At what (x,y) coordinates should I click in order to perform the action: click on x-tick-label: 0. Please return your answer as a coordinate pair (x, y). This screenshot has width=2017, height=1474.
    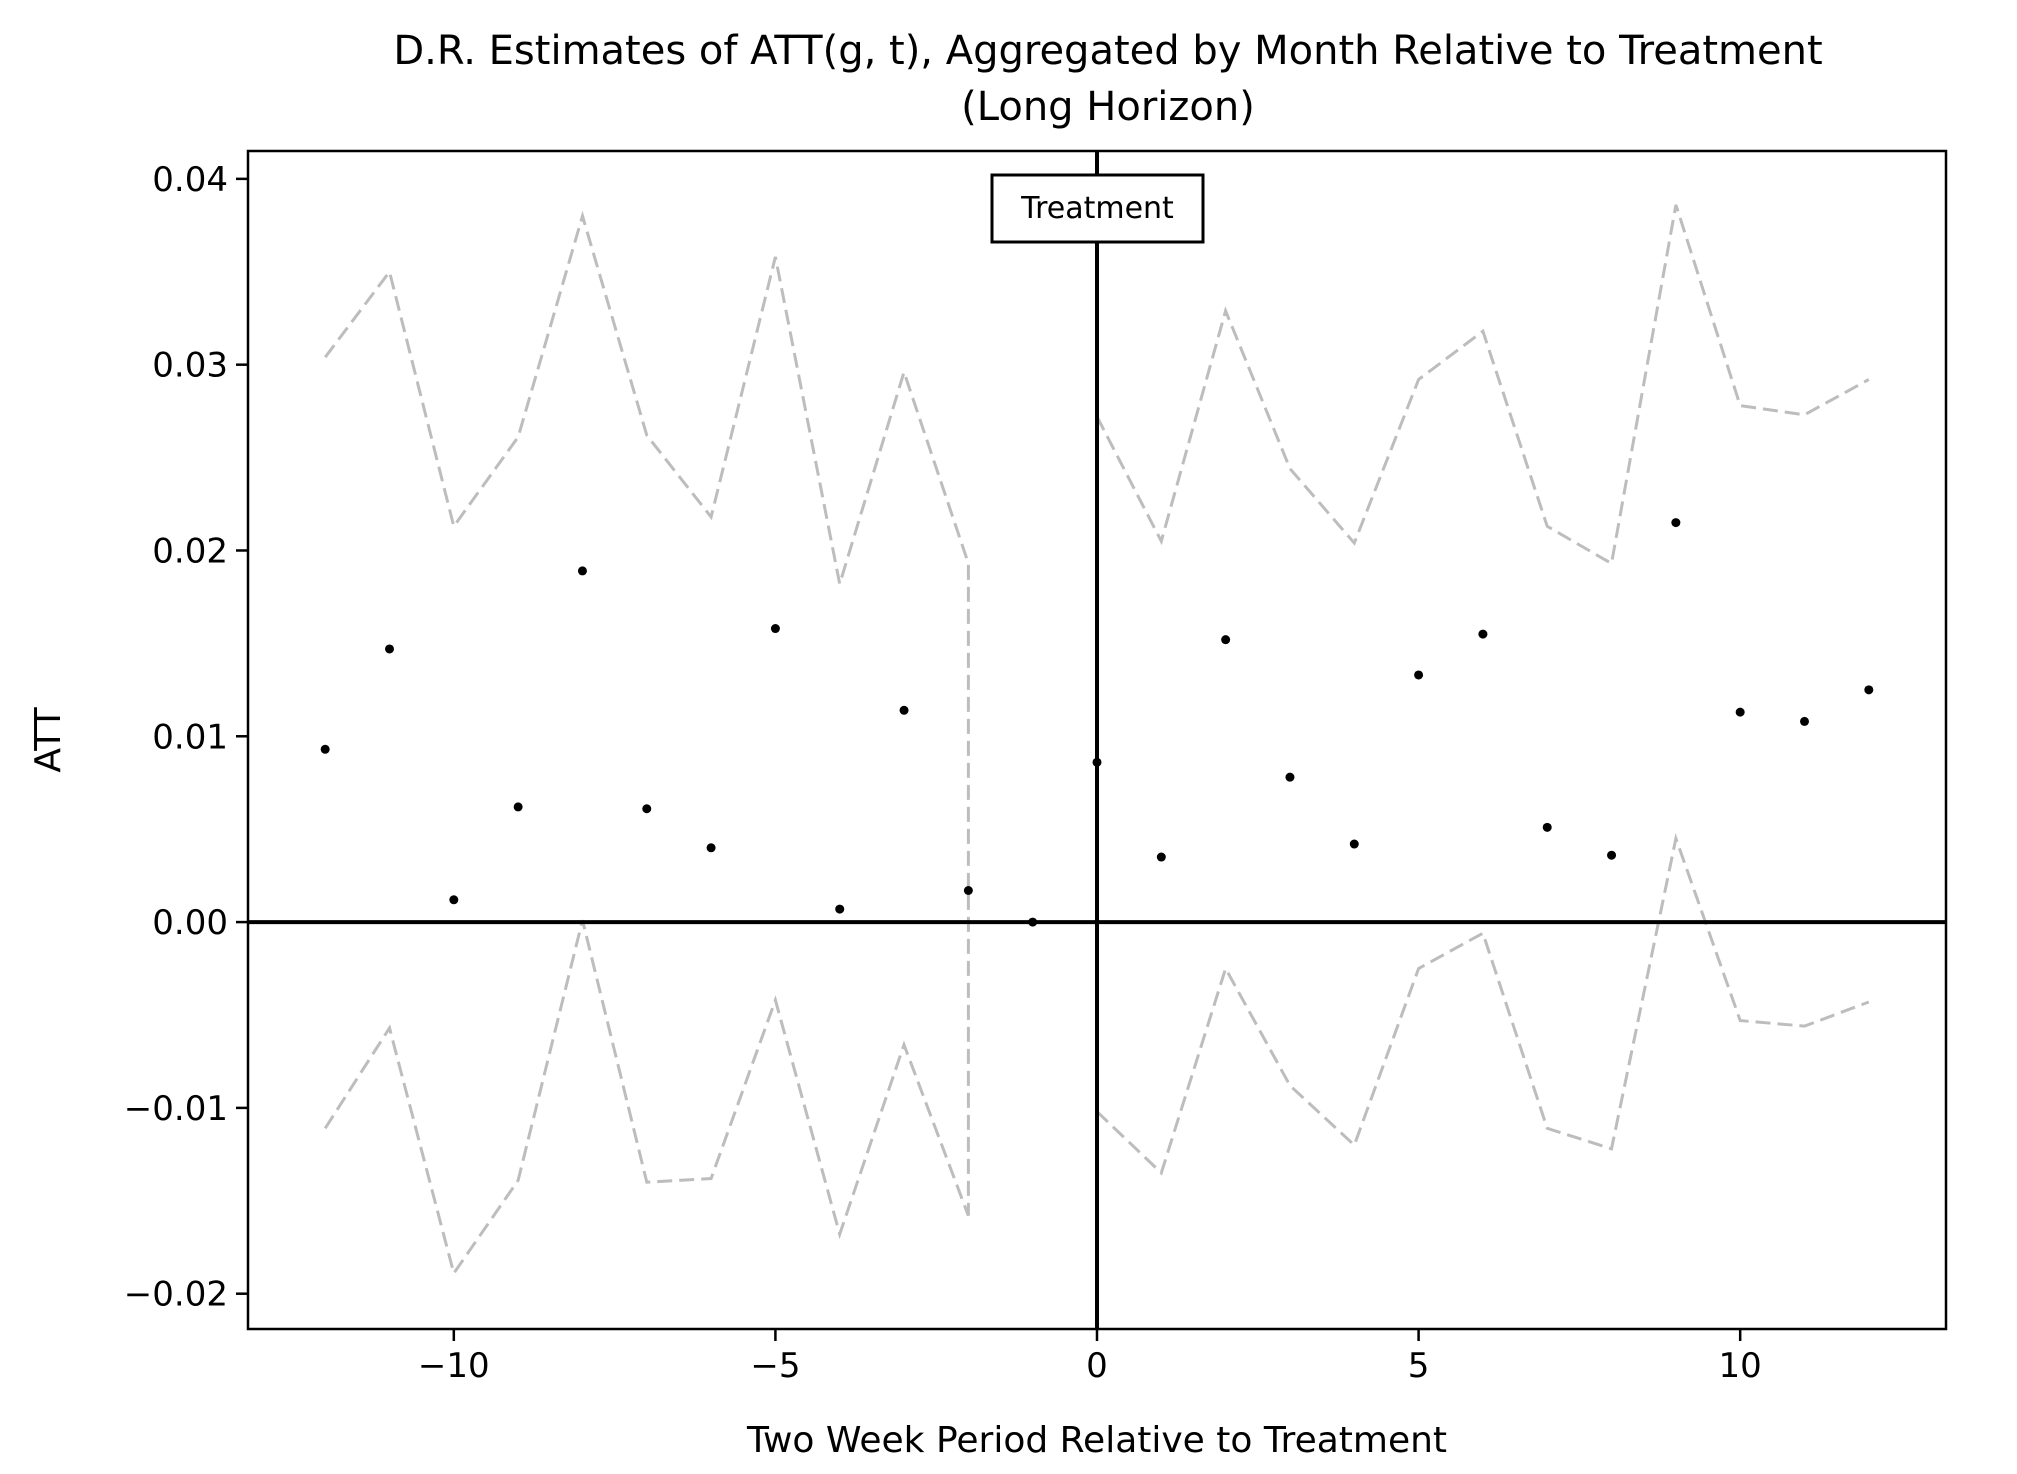
    Looking at the image, I should click on (1097, 1366).